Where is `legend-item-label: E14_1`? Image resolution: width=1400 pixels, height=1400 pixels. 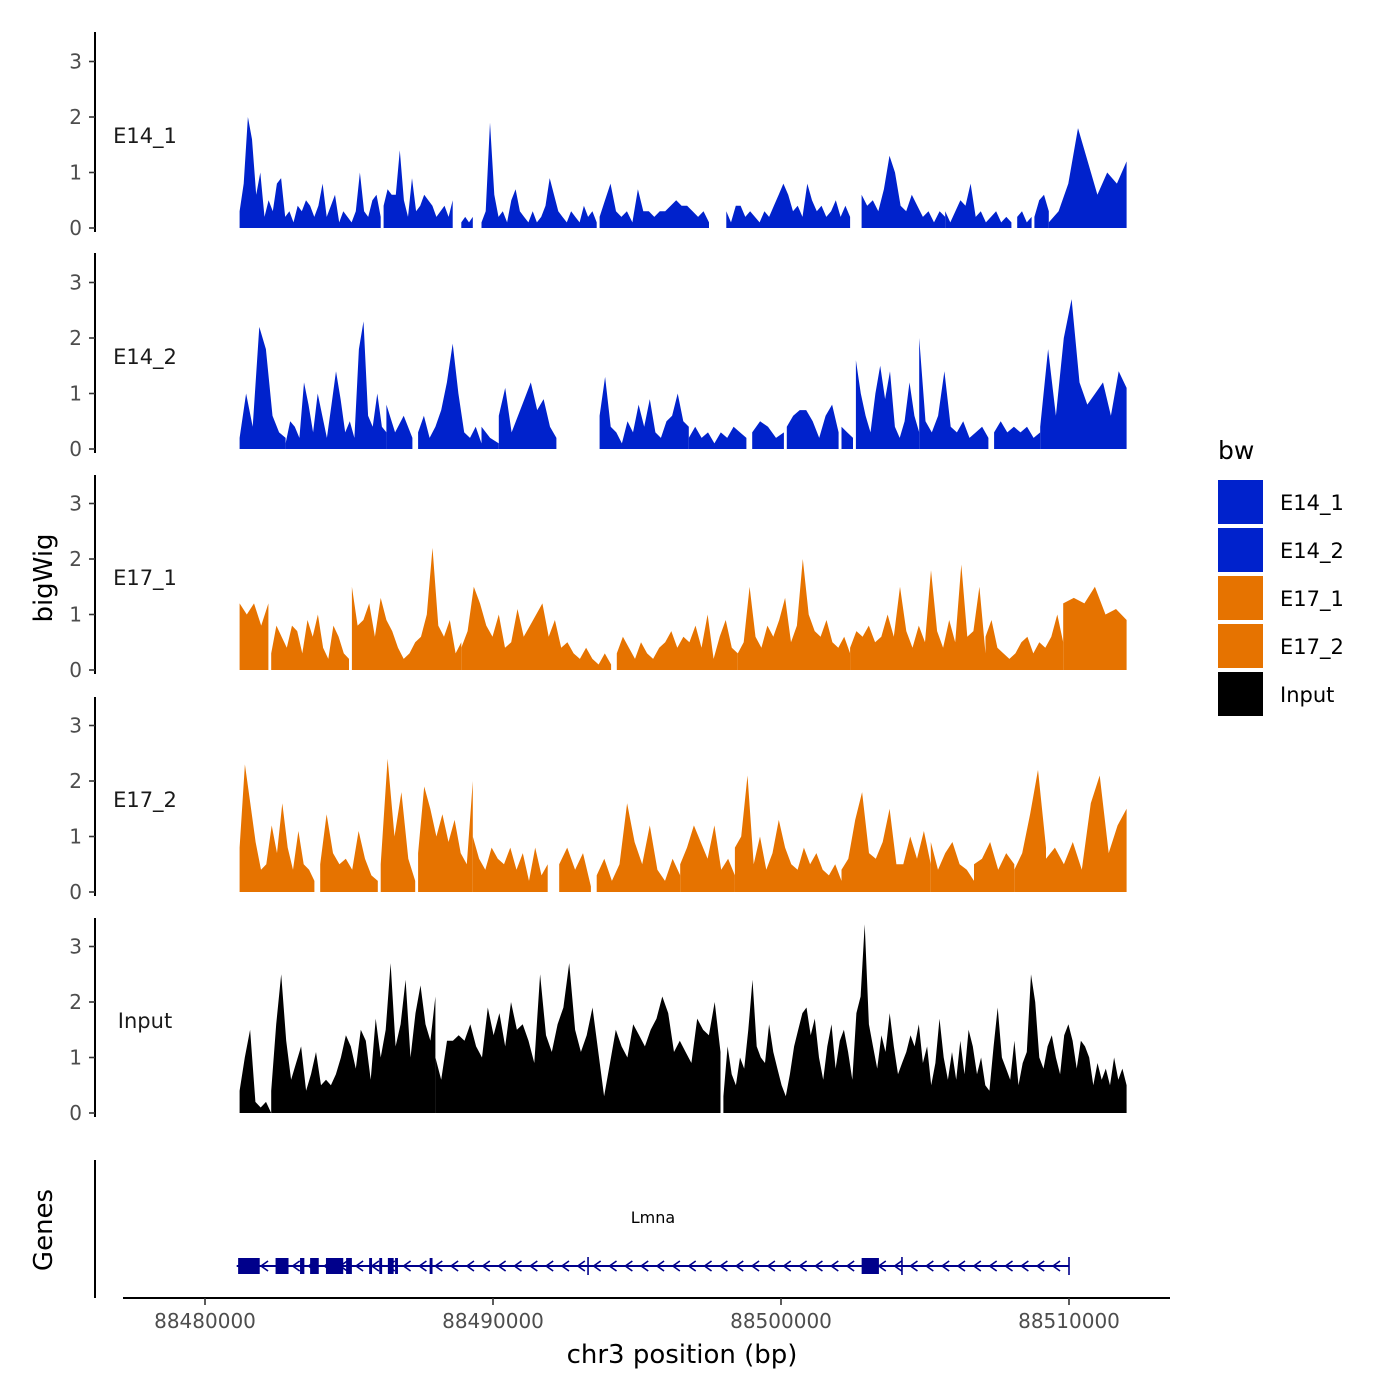
legend-item-label: E14_1 is located at coordinates (1312, 503).